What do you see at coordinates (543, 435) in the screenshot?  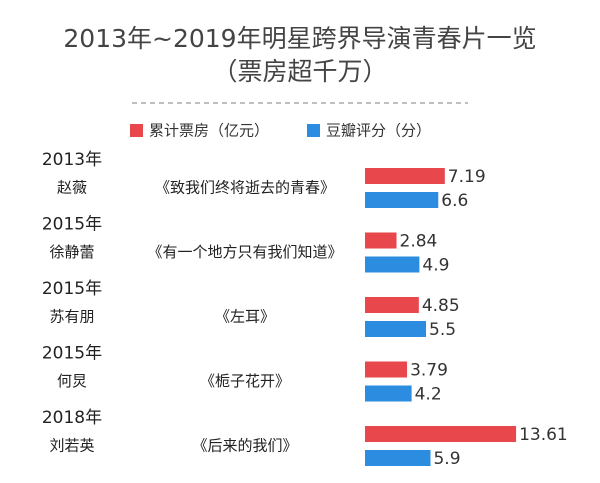 I see `value-label: 13.61` at bounding box center [543, 435].